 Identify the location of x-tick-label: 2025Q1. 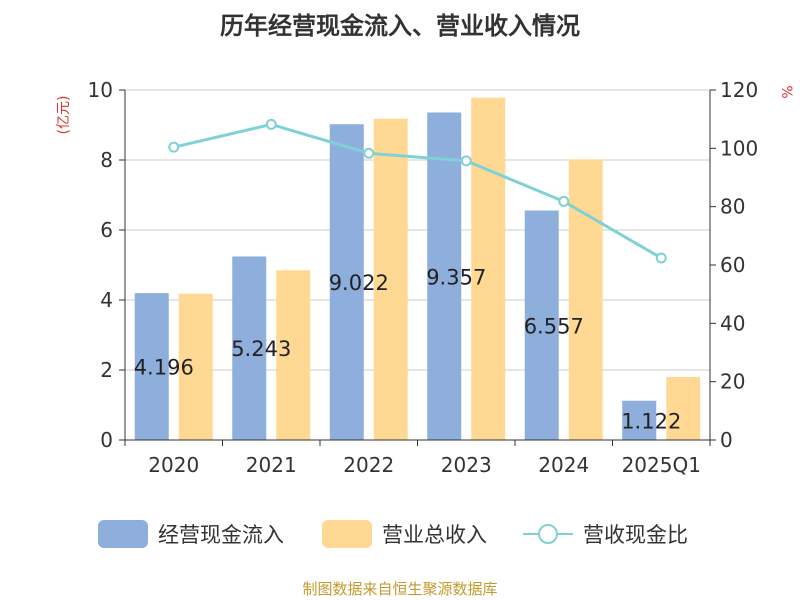
(661, 465).